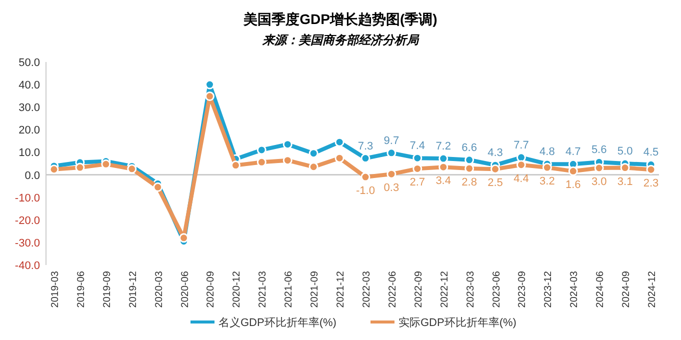 This screenshot has height=340, width=681. Describe the element at coordinates (625, 182) in the screenshot. I see `data-label: 3.1` at that location.